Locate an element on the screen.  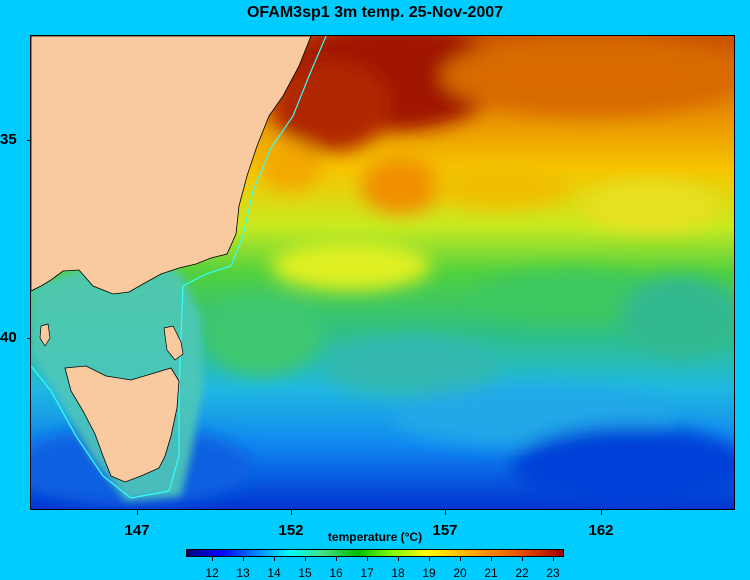
colorbar-tick-label: 14 is located at coordinates (274, 573).